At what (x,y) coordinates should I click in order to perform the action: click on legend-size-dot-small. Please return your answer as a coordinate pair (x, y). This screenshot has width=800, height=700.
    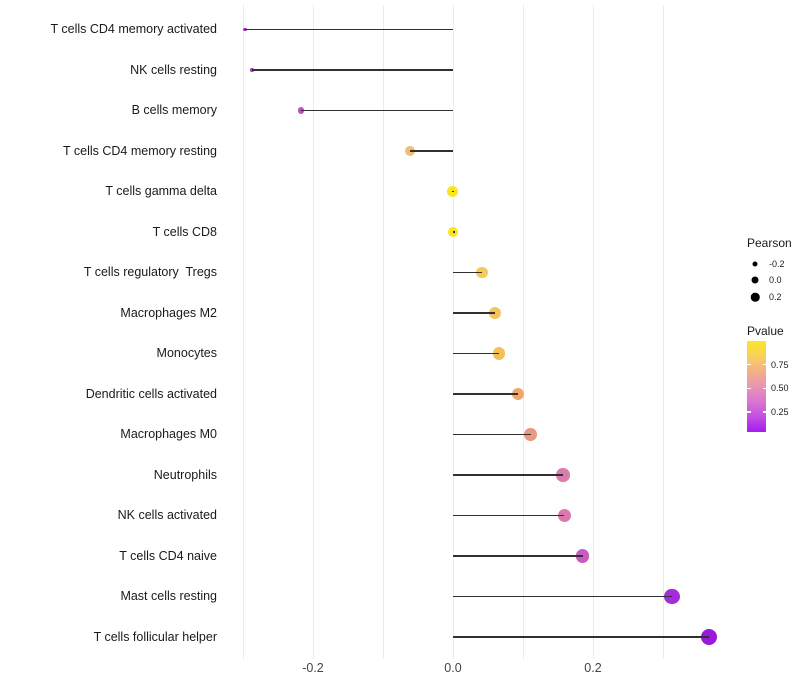
    Looking at the image, I should click on (755, 263).